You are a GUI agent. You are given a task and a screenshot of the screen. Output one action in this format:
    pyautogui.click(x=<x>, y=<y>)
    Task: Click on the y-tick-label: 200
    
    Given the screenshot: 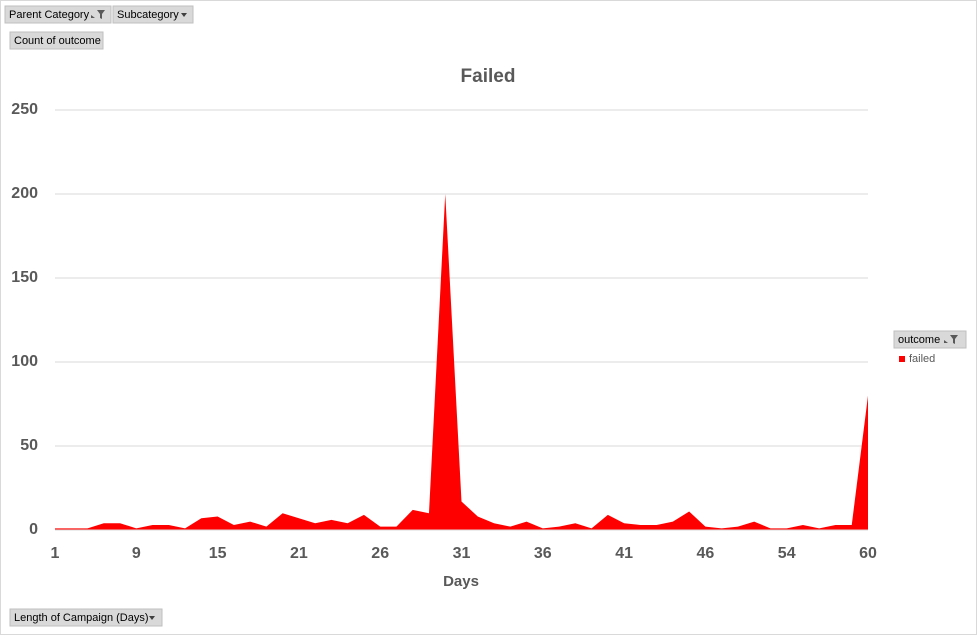 What is the action you would take?
    pyautogui.click(x=24, y=193)
    